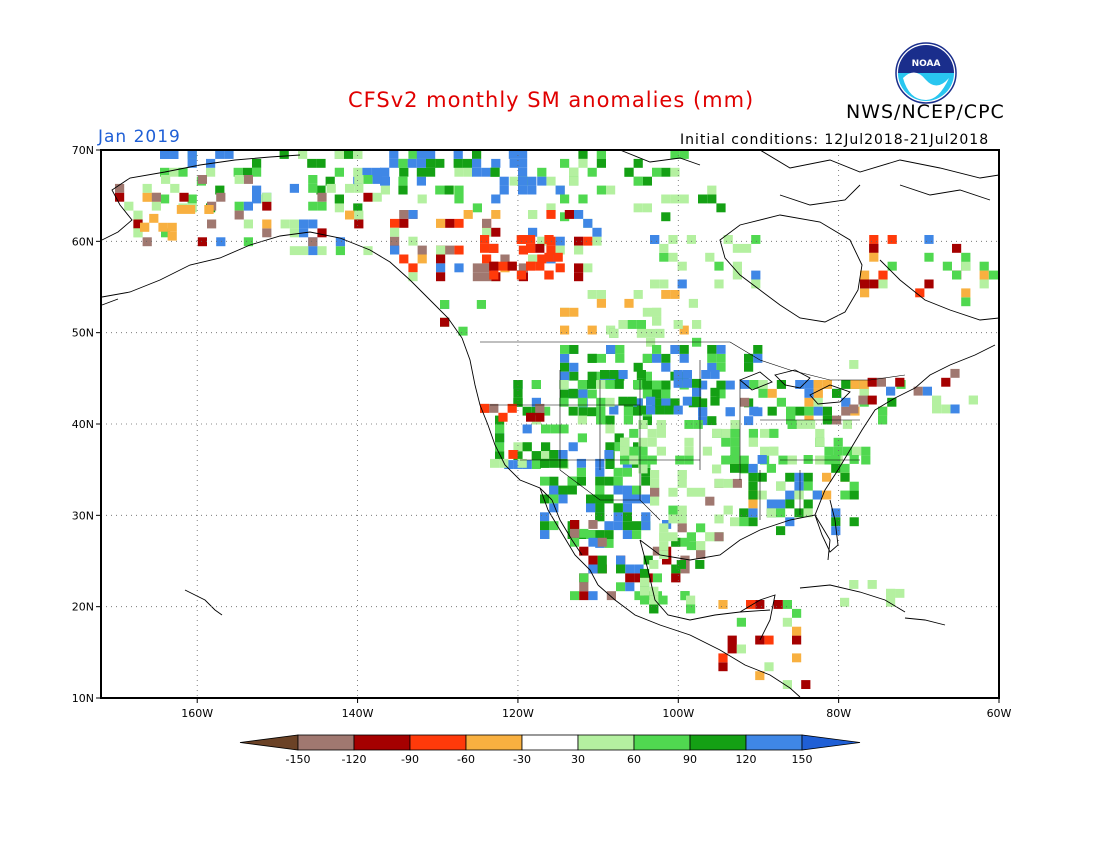 The width and height of the screenshot is (1100, 850). What do you see at coordinates (83, 698) in the screenshot?
I see `lat-tick-label: 10N` at bounding box center [83, 698].